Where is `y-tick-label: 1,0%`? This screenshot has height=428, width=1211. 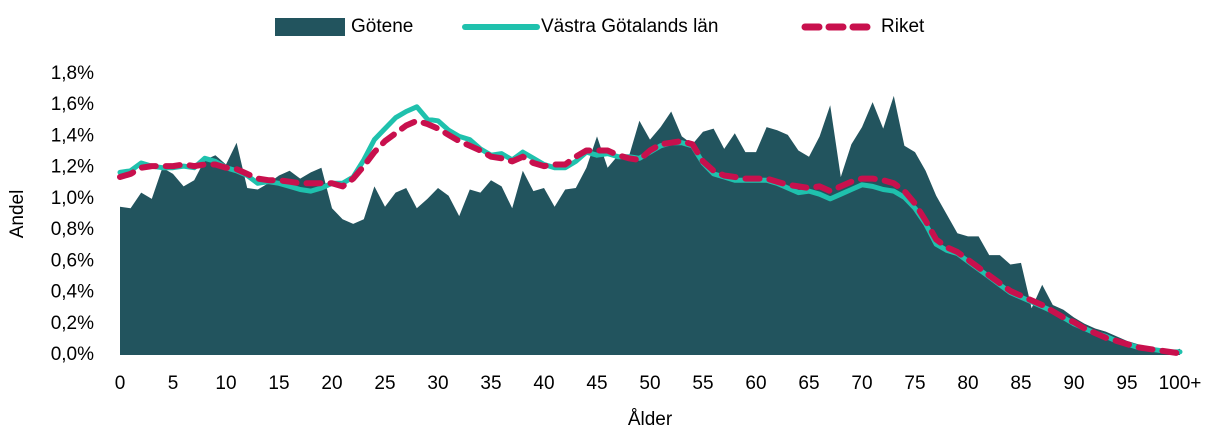 y-tick-label: 1,0% is located at coordinates (72, 198).